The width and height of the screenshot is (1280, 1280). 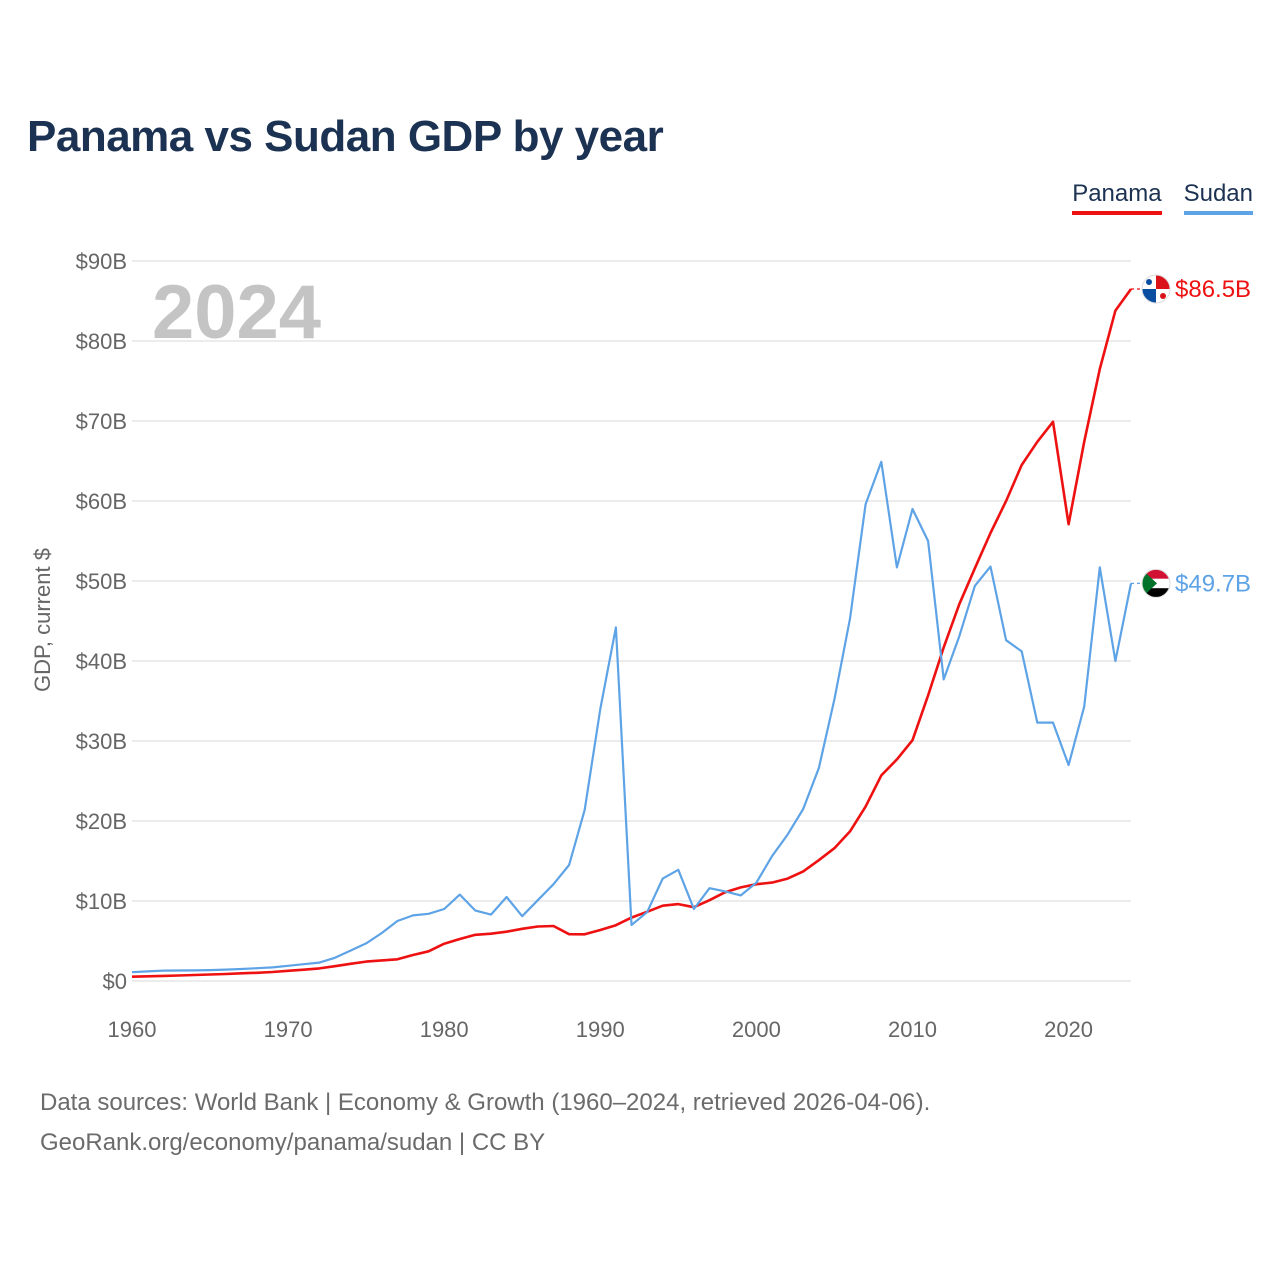 What do you see at coordinates (101, 661) in the screenshot?
I see `y-tick-label: $40B` at bounding box center [101, 661].